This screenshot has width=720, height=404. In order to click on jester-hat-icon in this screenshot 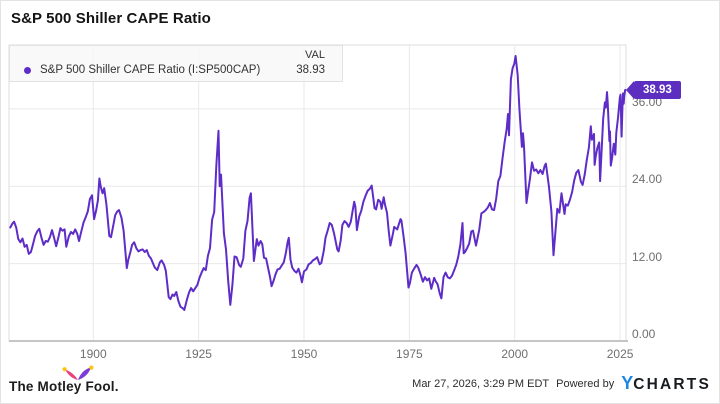, I will do `click(78, 372)`.